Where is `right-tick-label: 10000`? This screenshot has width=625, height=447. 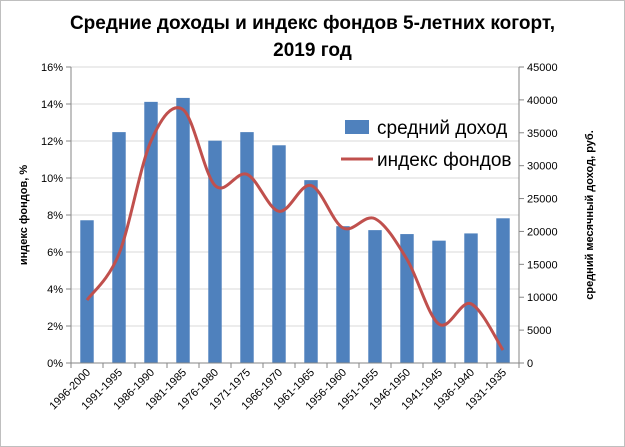 right-tick-label: 10000 is located at coordinates (542, 298).